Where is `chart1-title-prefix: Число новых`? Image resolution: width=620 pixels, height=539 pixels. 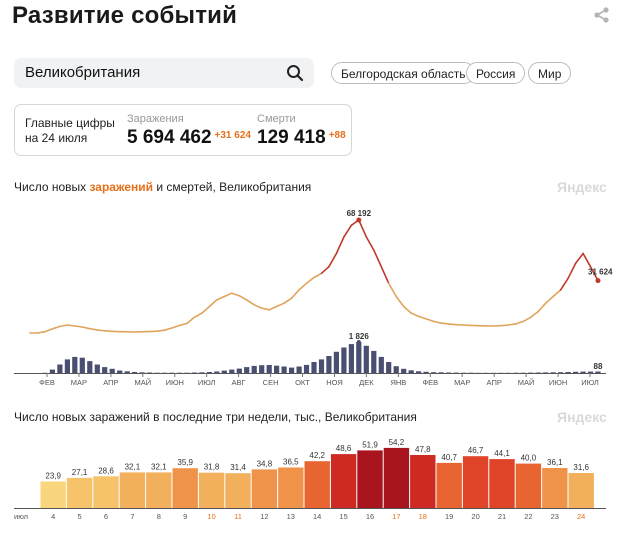 chart1-title-prefix: Число новых is located at coordinates (52, 187).